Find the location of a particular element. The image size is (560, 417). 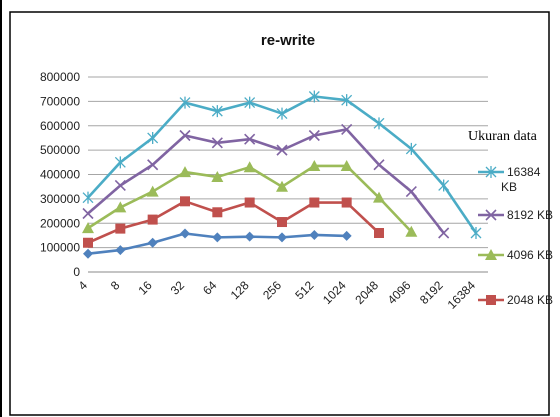

legend: Ukuran data 16384 KB 8192 KB 4096 KB 2048 KB is located at coordinates (510, 218).